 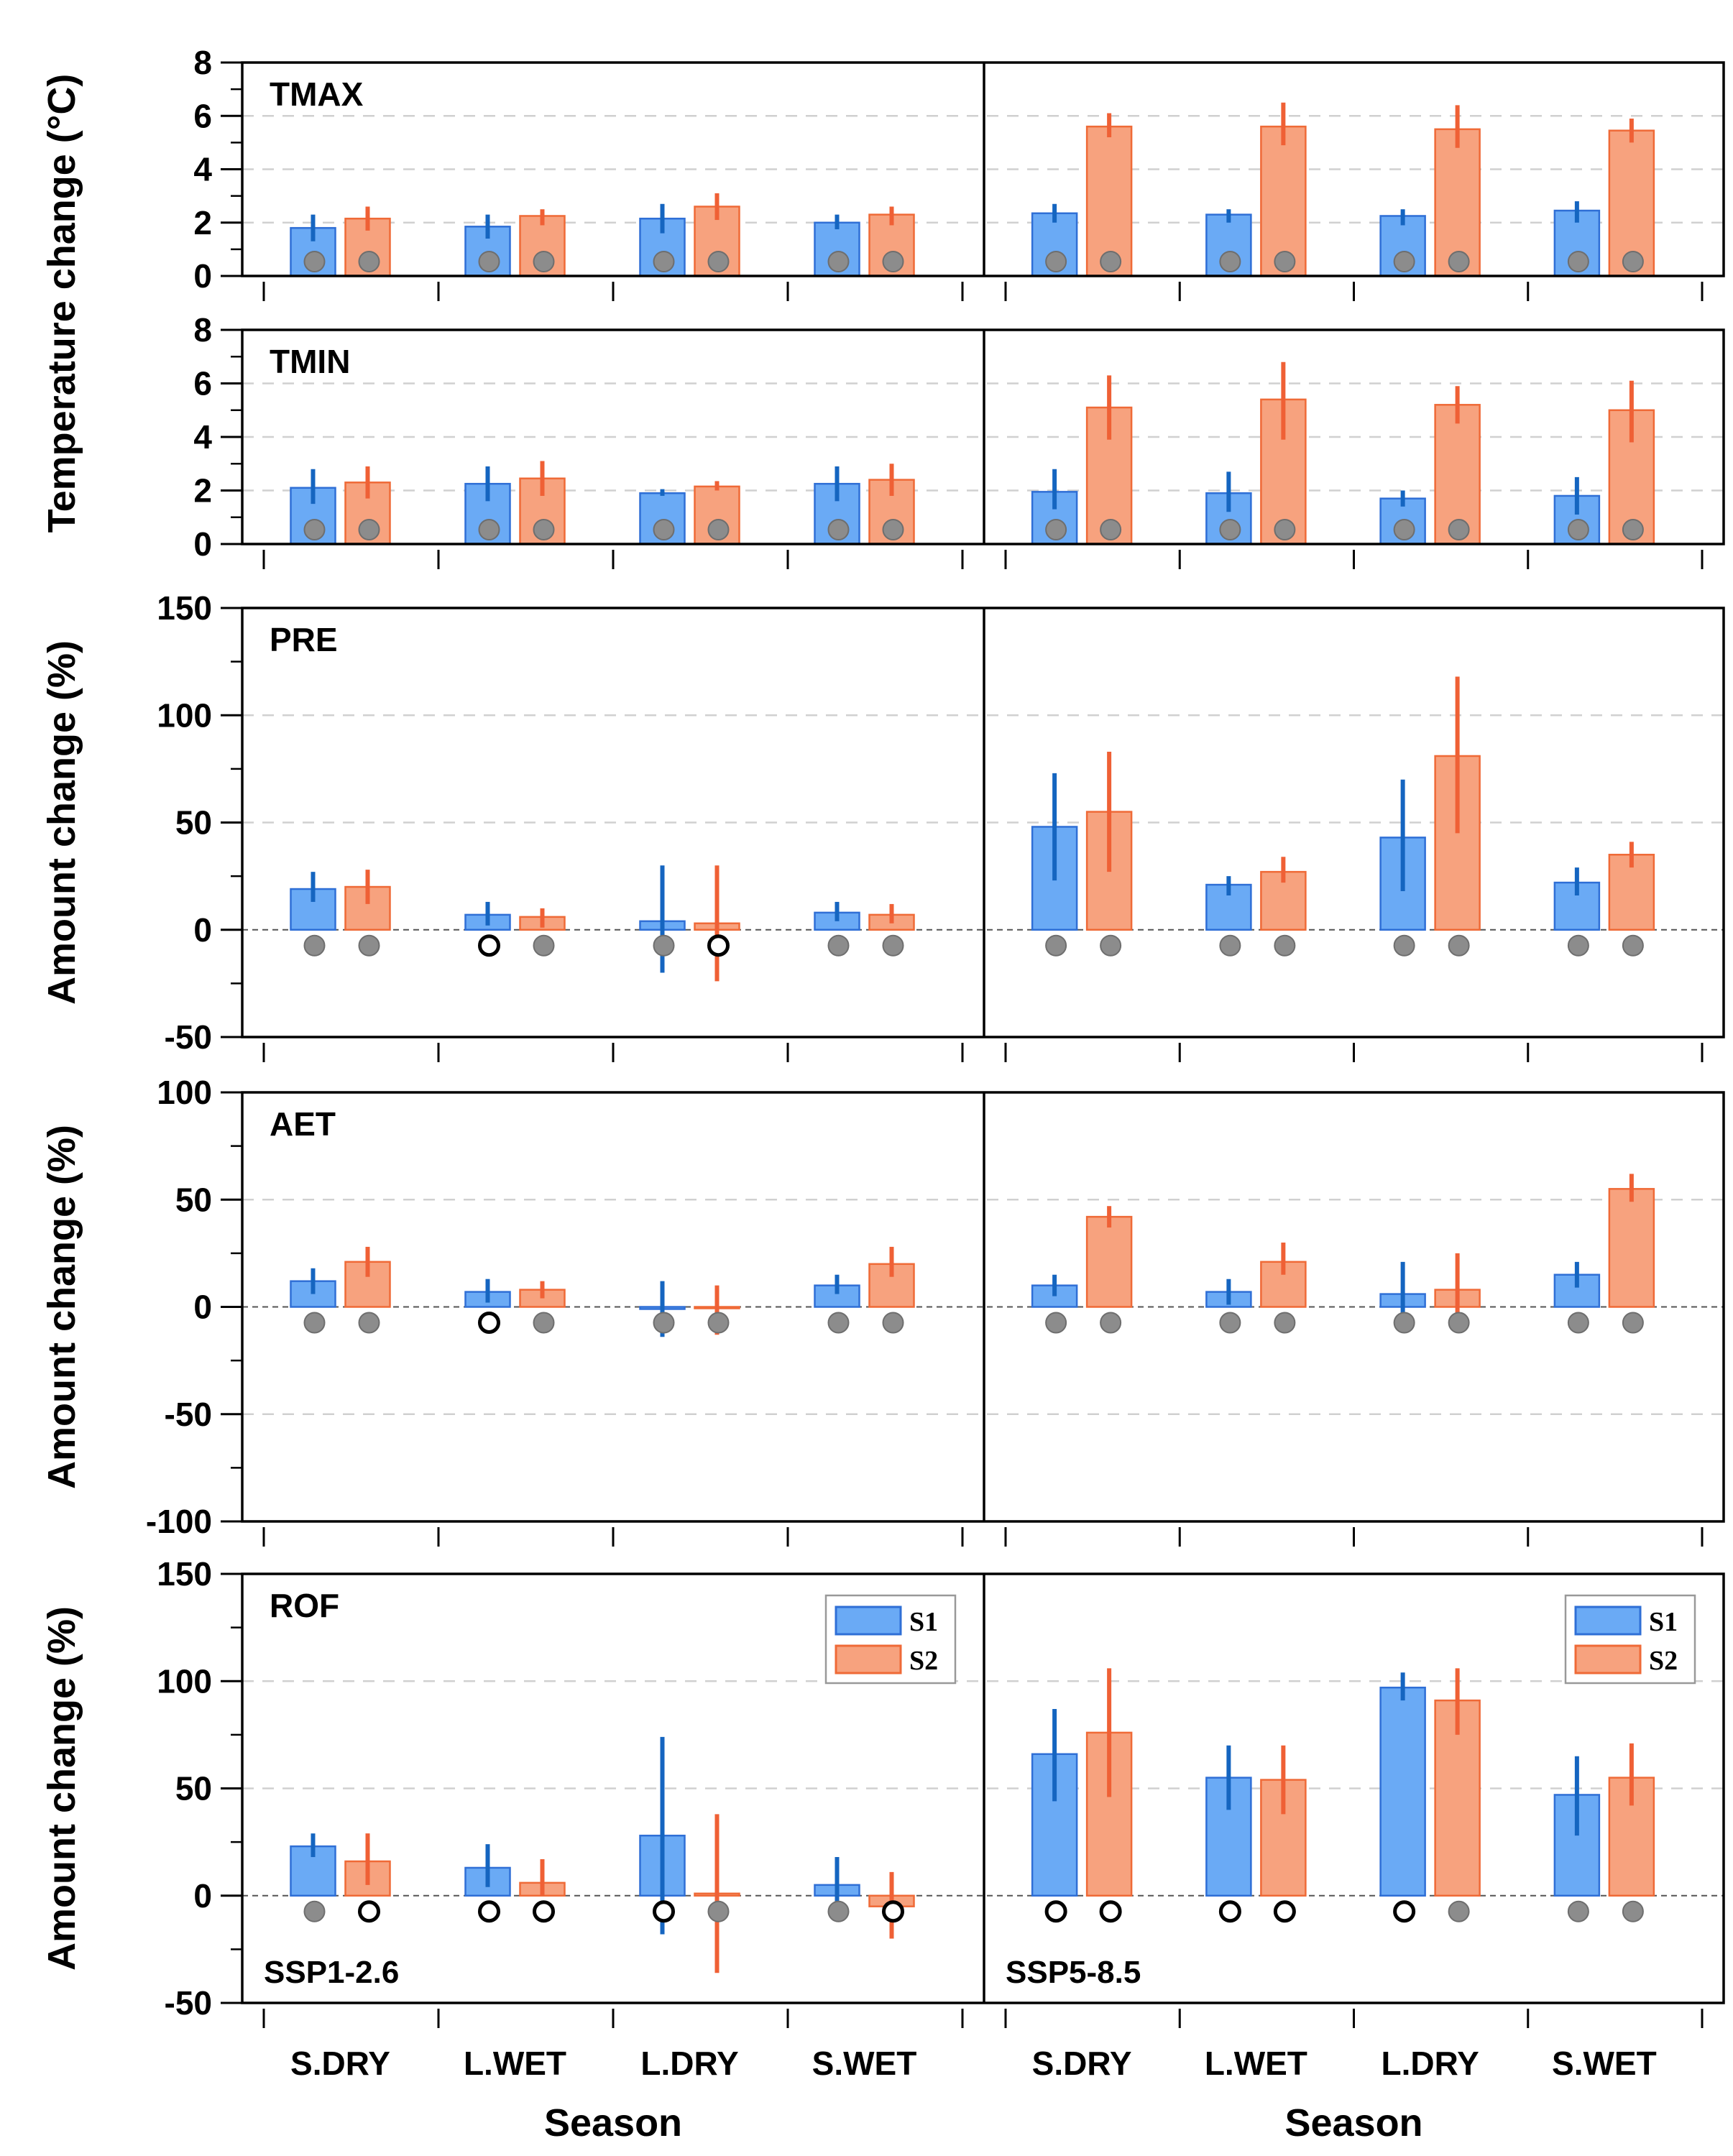 What do you see at coordinates (1073, 1972) in the screenshot?
I see `scenario-label: SSP5-8.5` at bounding box center [1073, 1972].